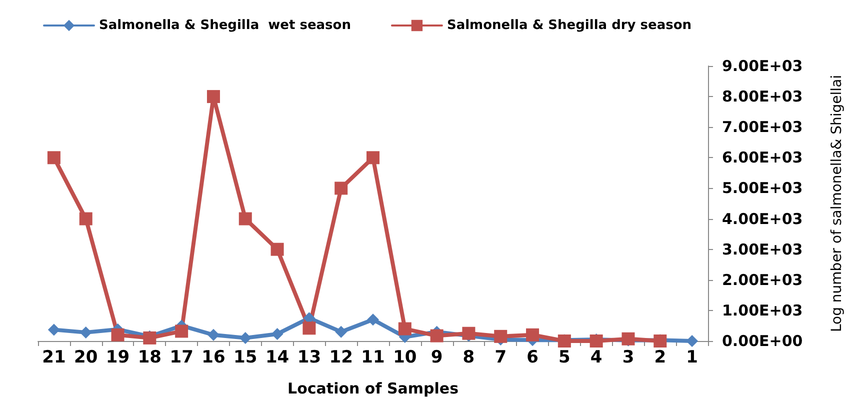  What do you see at coordinates (150, 358) in the screenshot?
I see `x-tick-label: 18` at bounding box center [150, 358].